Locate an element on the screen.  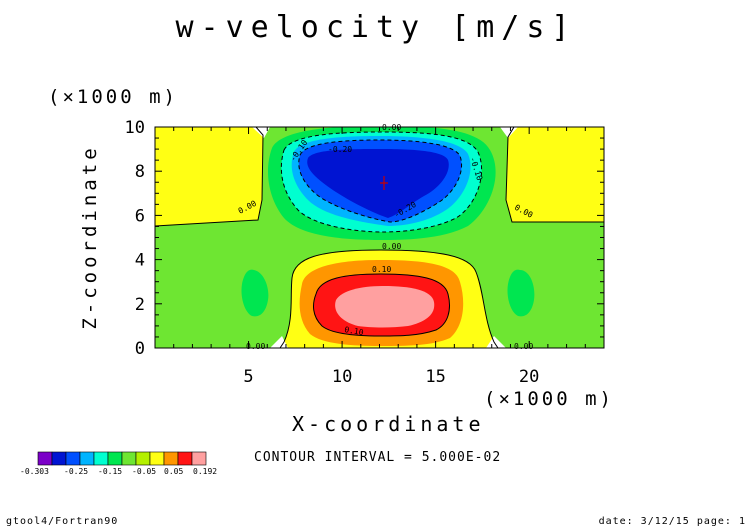
colorbar-label: -0.303 is located at coordinates (34, 471).